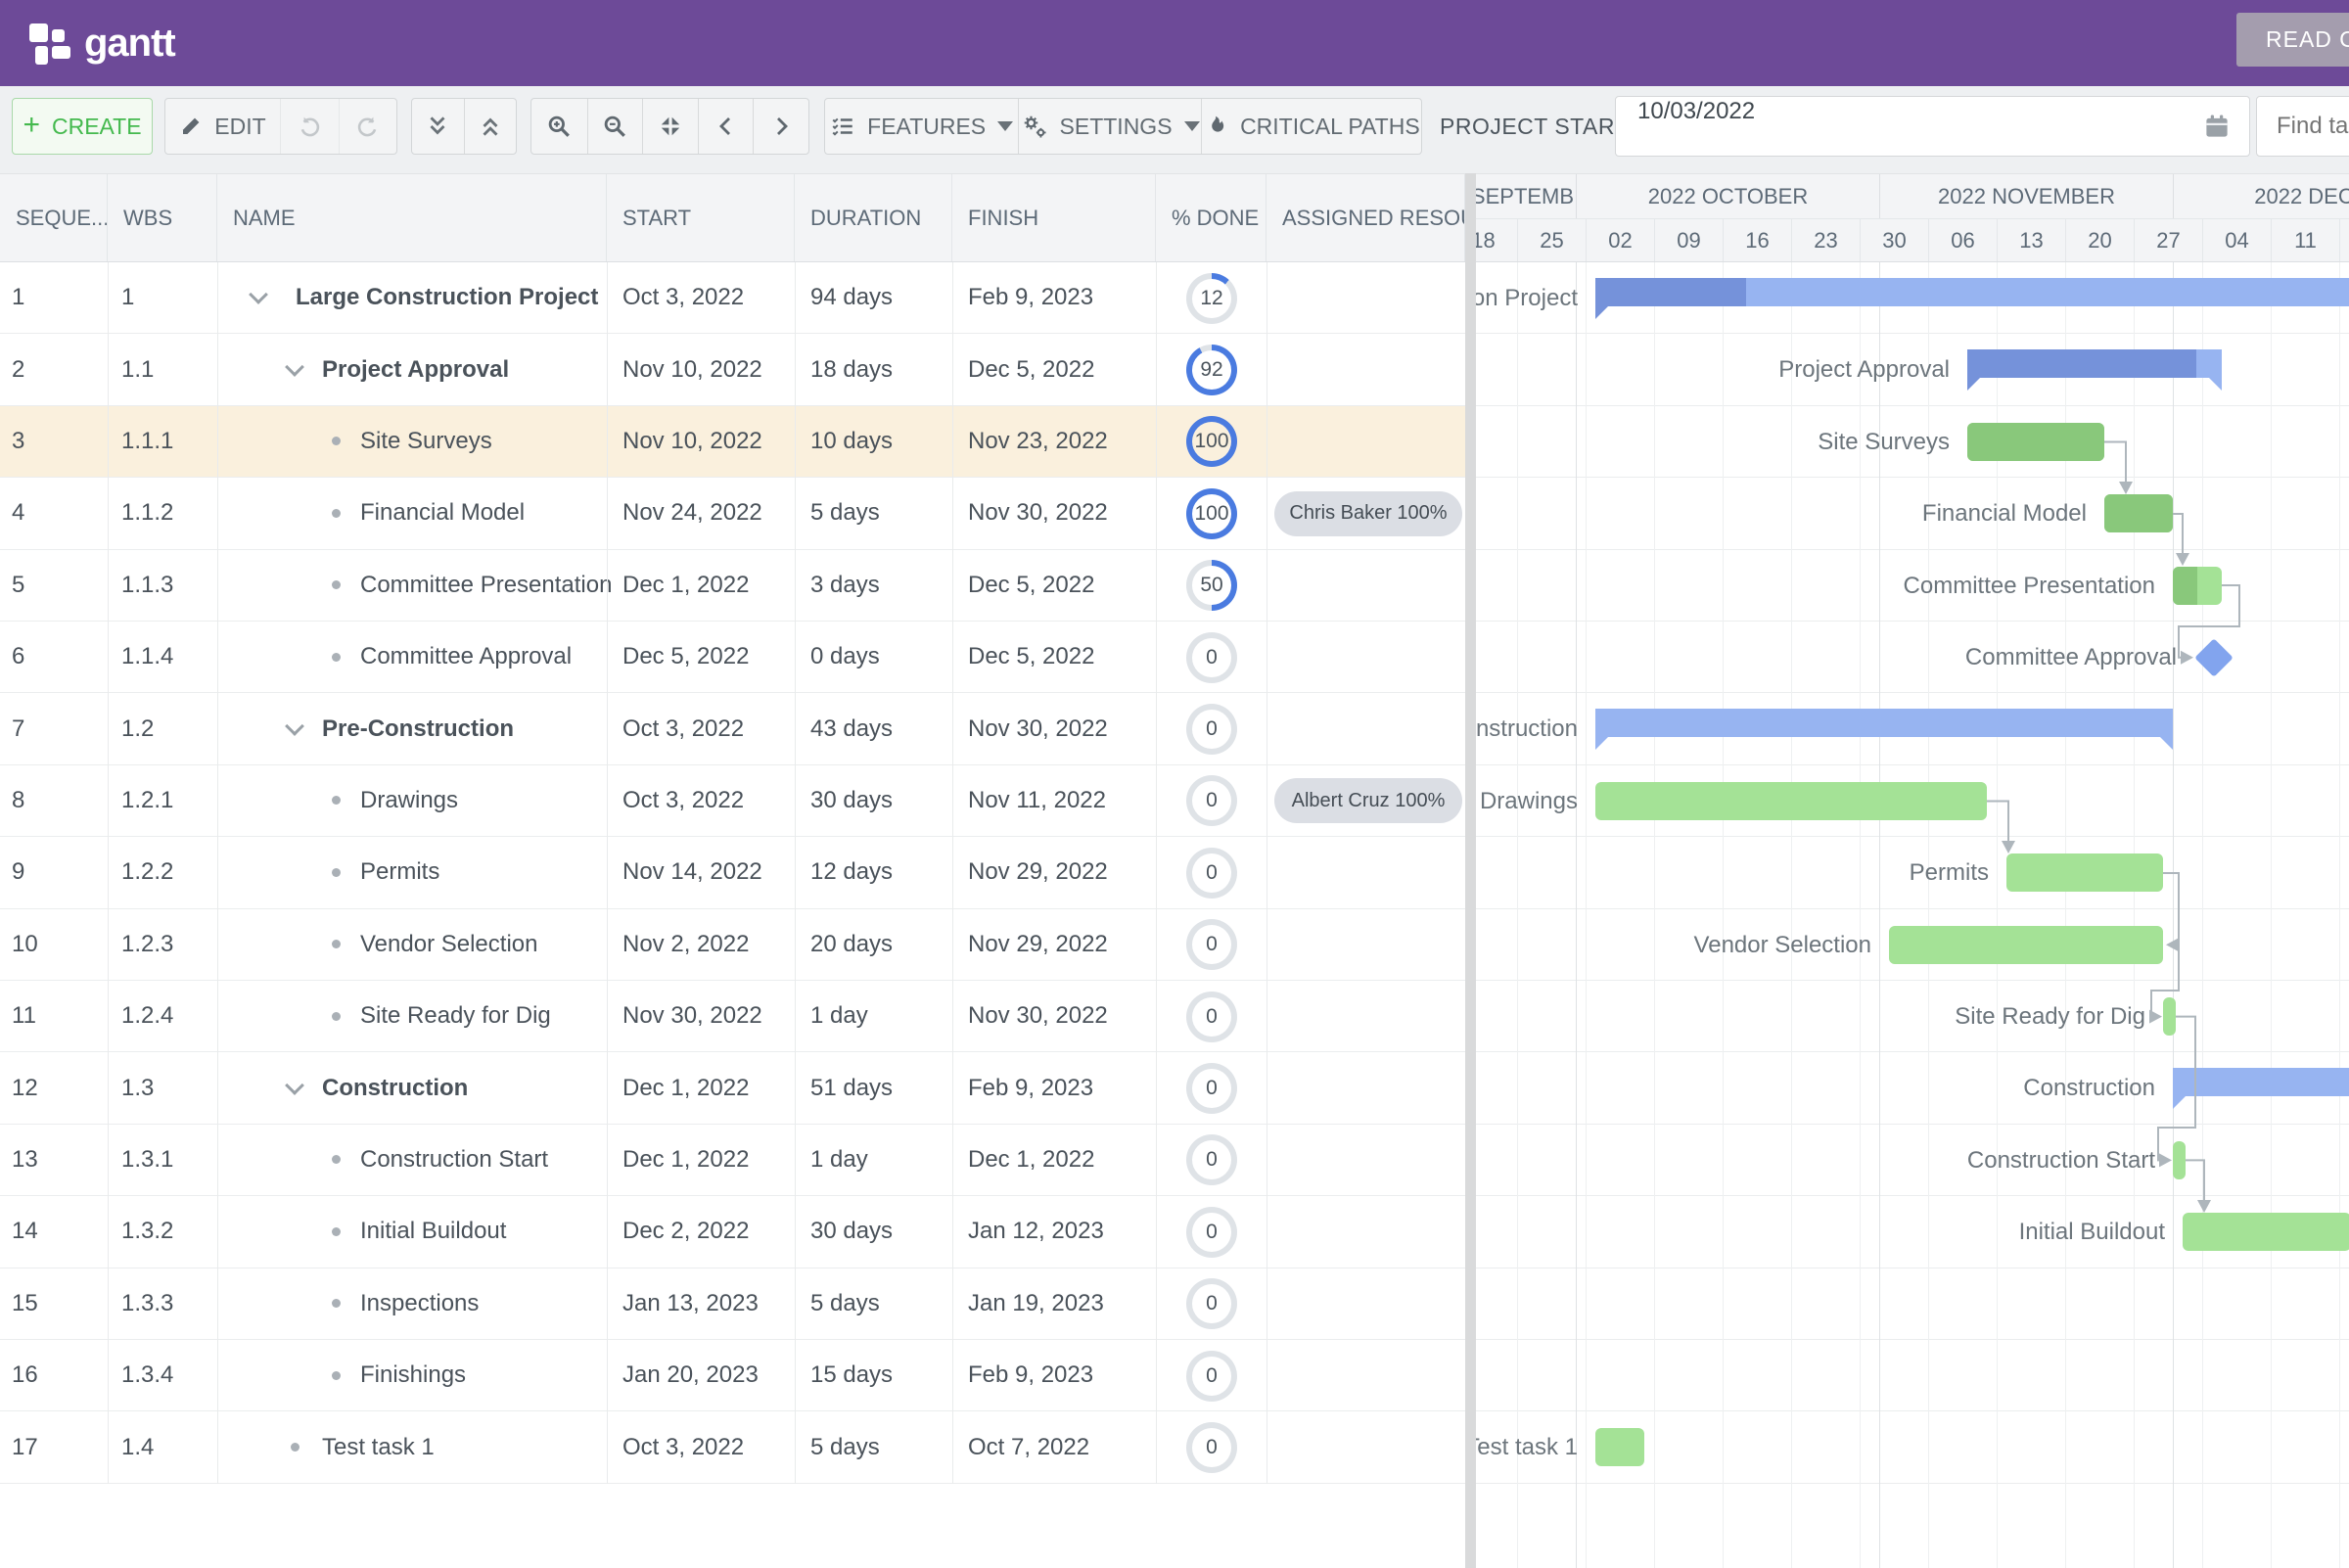  Describe the element at coordinates (1310, 126) in the screenshot. I see `critical-paths-button: CRITICAL PATHS` at that location.